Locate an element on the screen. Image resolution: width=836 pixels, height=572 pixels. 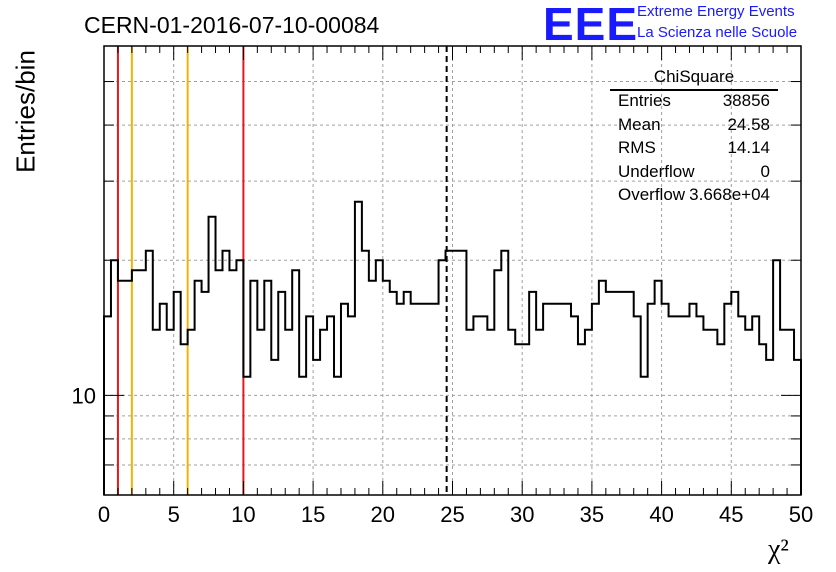
x-tick-label: 15 is located at coordinates (313, 514).